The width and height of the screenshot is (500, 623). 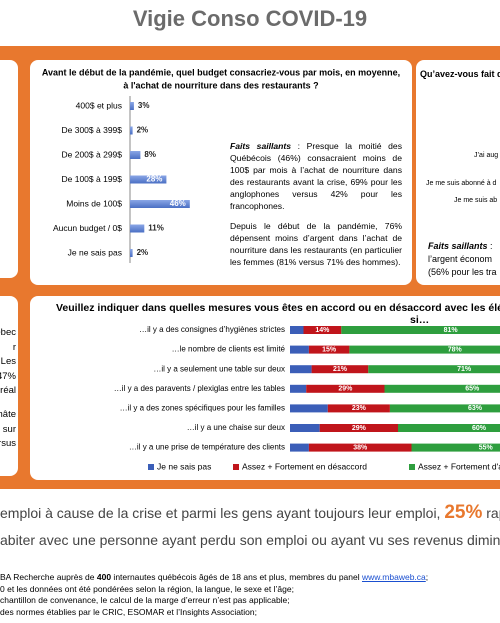 What do you see at coordinates (8, 390) in the screenshot?
I see `left-fragment: réal` at bounding box center [8, 390].